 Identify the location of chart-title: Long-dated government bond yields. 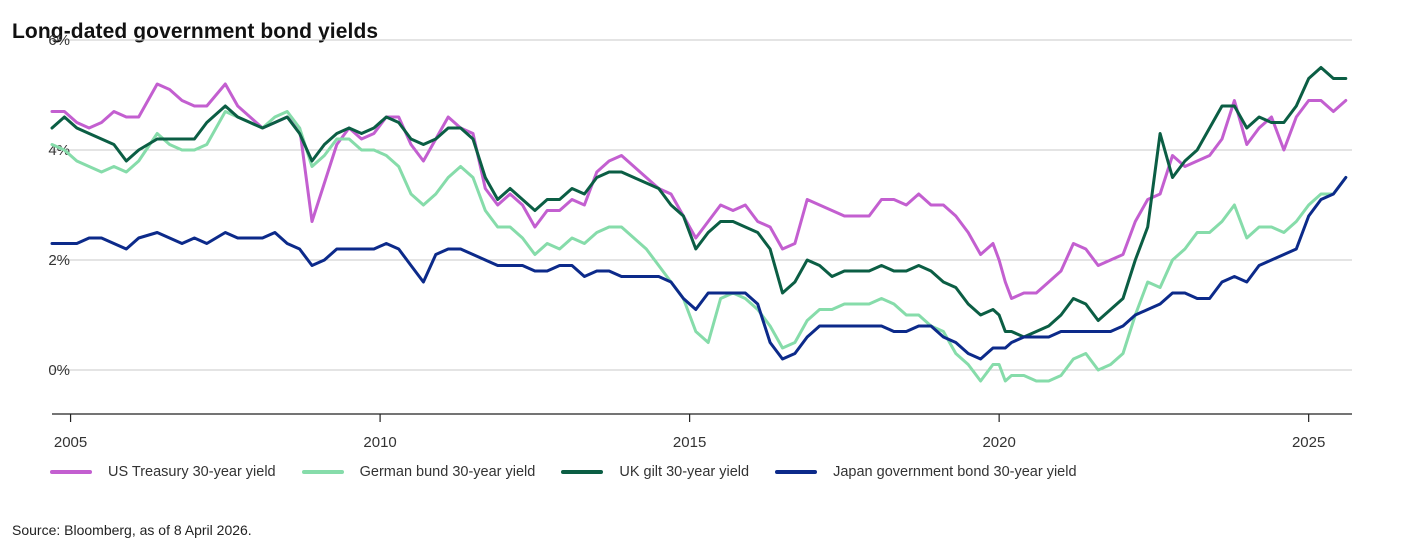
(195, 31).